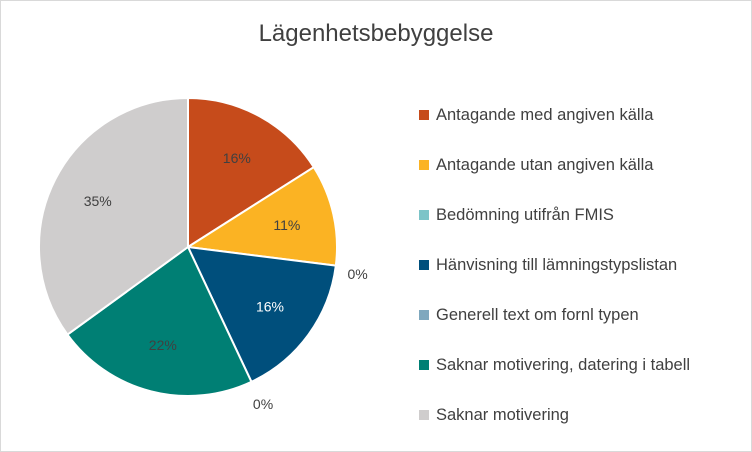  I want to click on data-label: 22%, so click(163, 345).